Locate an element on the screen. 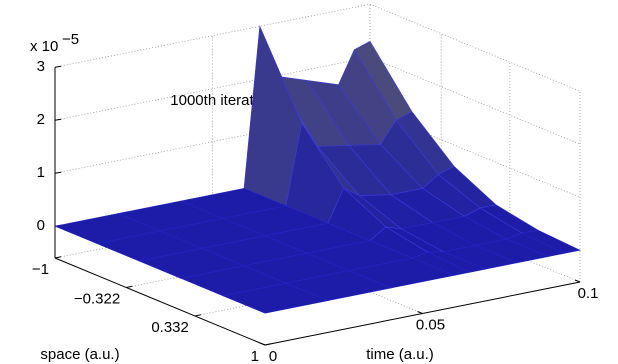 This screenshot has width=618, height=364. x-tick-label: 0.05 is located at coordinates (430, 324).